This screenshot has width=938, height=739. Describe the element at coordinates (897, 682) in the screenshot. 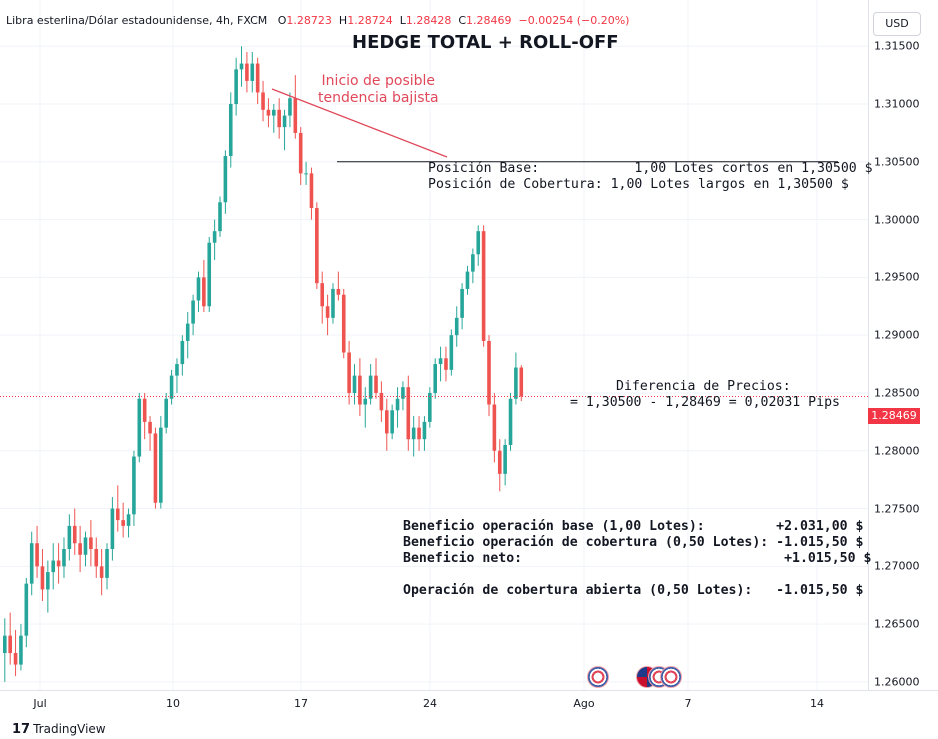

I see `price-tick-label: 1.26000` at that location.